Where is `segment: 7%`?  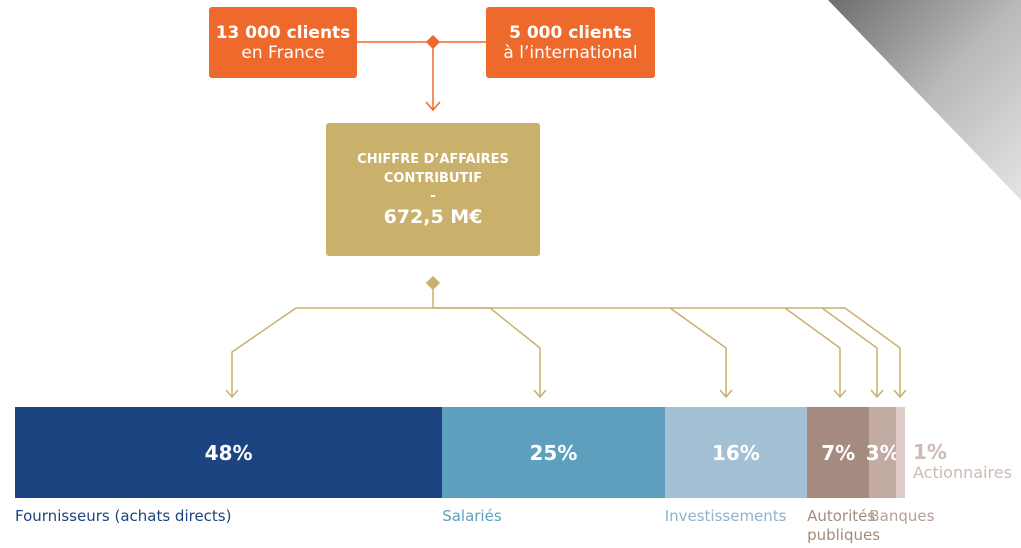 segment: 7% is located at coordinates (838, 452).